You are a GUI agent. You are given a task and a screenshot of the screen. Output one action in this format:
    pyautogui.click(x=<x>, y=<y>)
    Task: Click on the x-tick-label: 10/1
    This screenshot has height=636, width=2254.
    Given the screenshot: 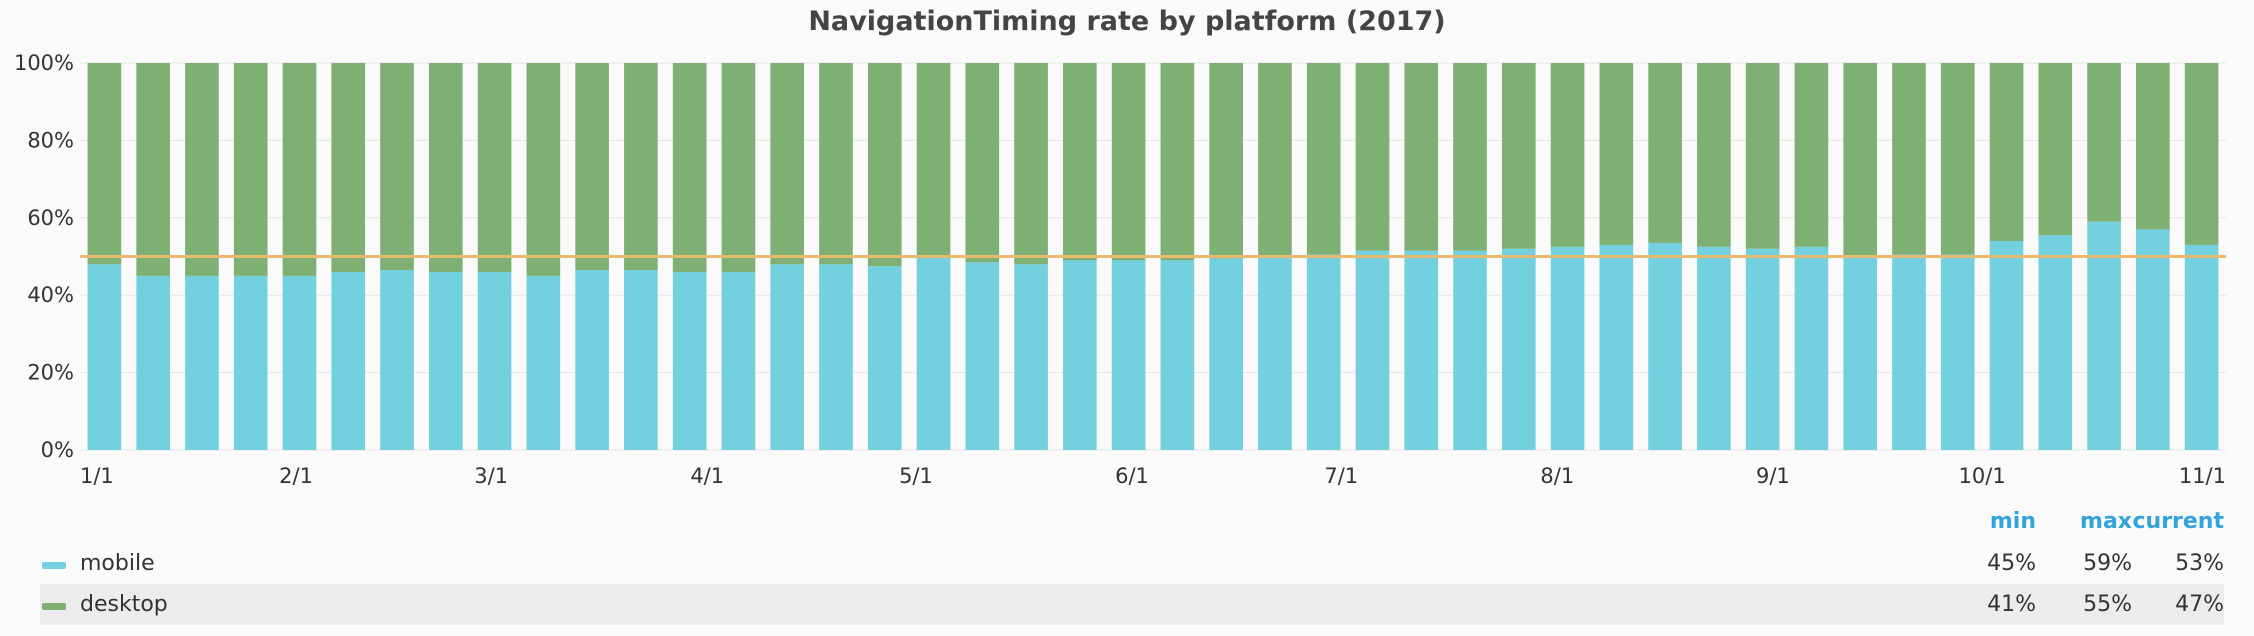 What is the action you would take?
    pyautogui.click(x=1982, y=476)
    